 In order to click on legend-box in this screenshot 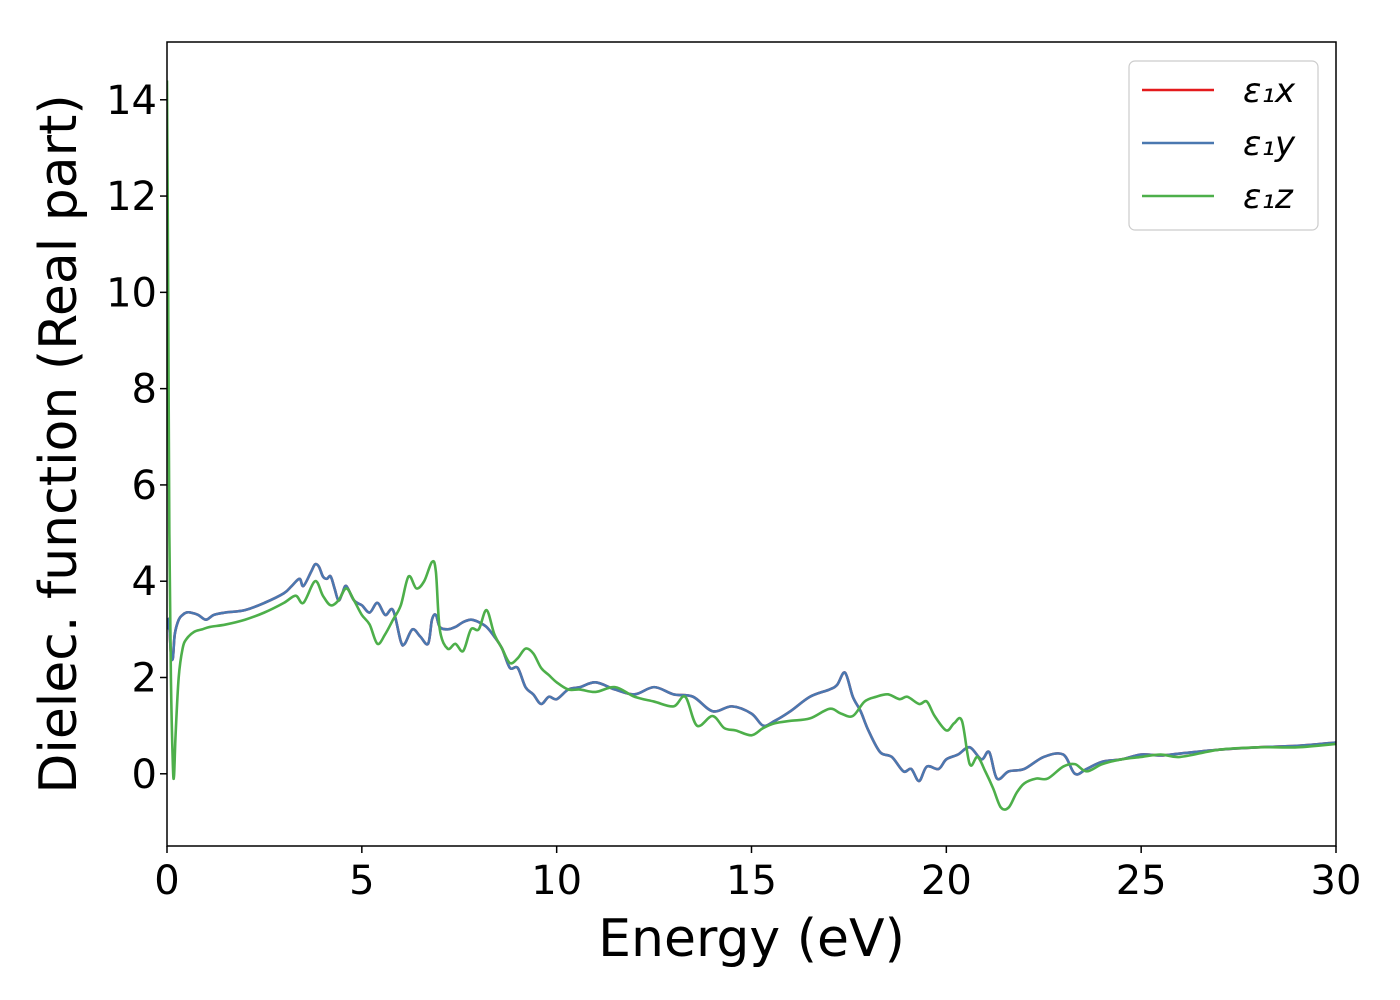, I will do `click(1223, 145)`.